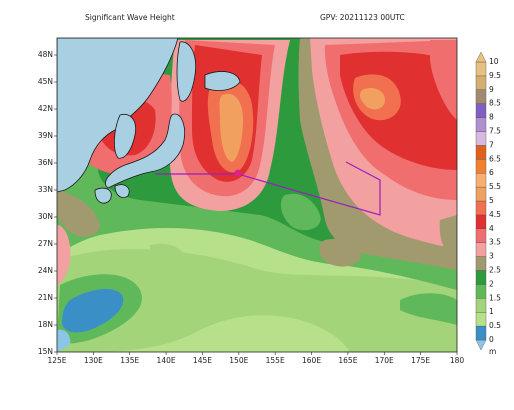 This screenshot has height=410, width=514. What do you see at coordinates (45, 297) in the screenshot?
I see `lat-label: 21N` at bounding box center [45, 297].